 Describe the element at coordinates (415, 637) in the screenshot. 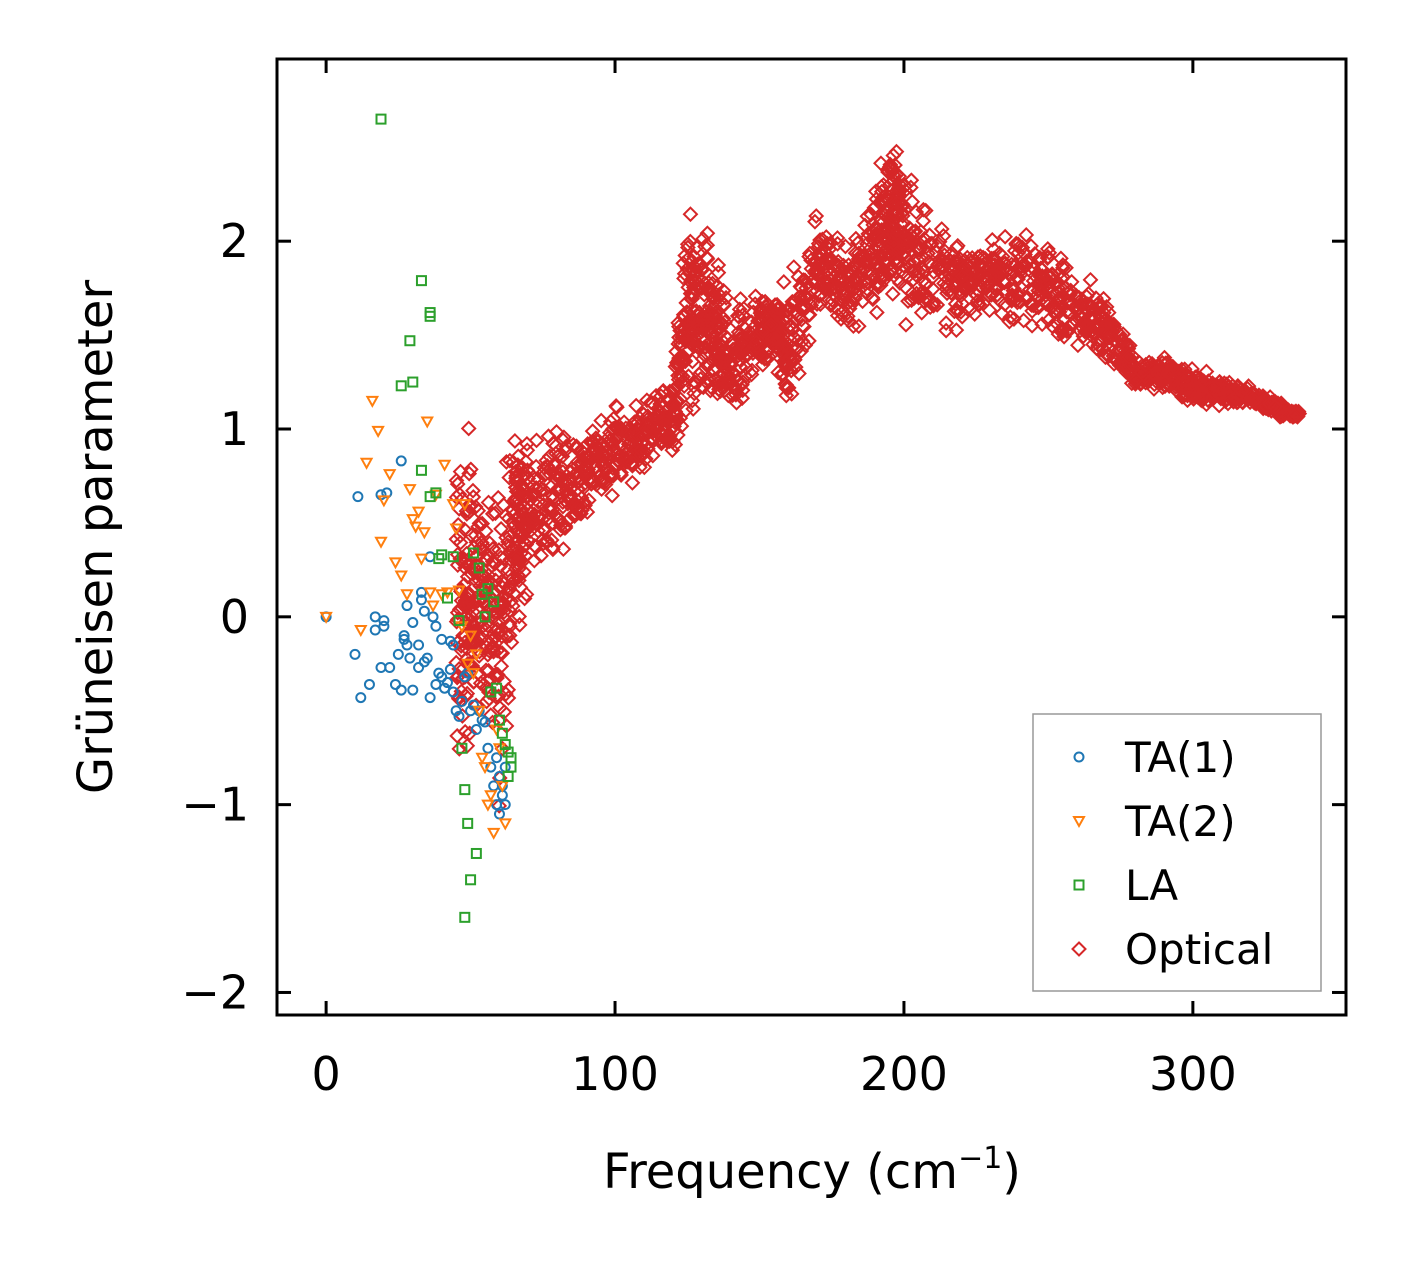

I see `series-ta-1-` at that location.